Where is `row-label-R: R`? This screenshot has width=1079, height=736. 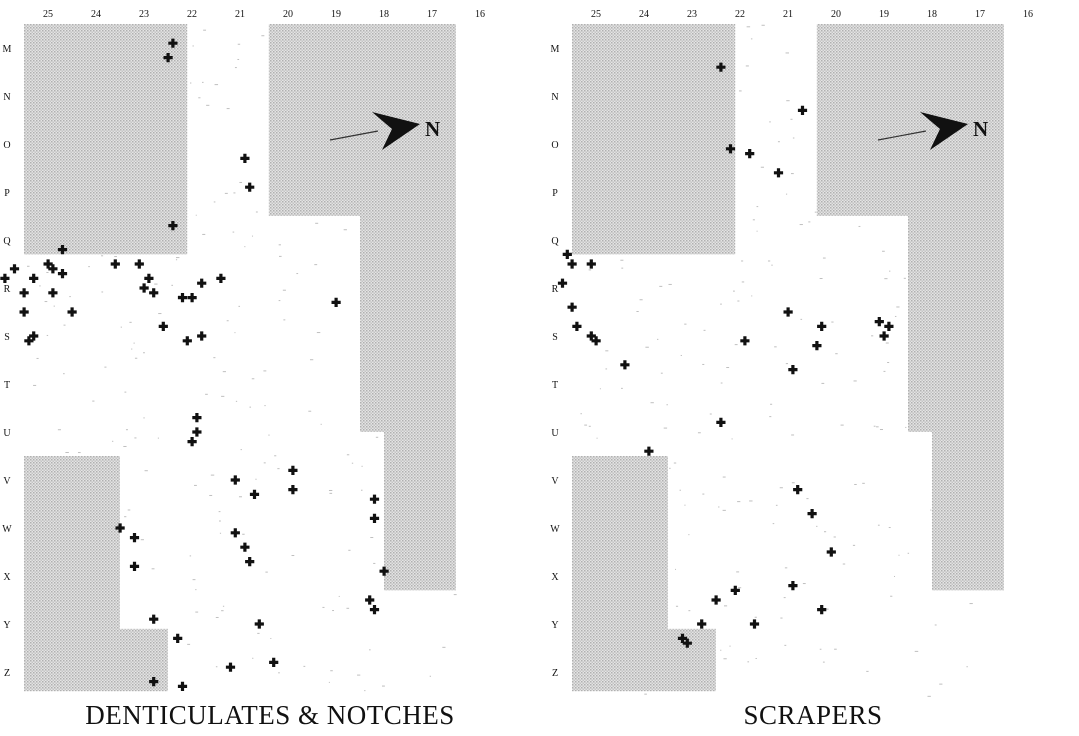
row-label-R: R is located at coordinates (7, 289).